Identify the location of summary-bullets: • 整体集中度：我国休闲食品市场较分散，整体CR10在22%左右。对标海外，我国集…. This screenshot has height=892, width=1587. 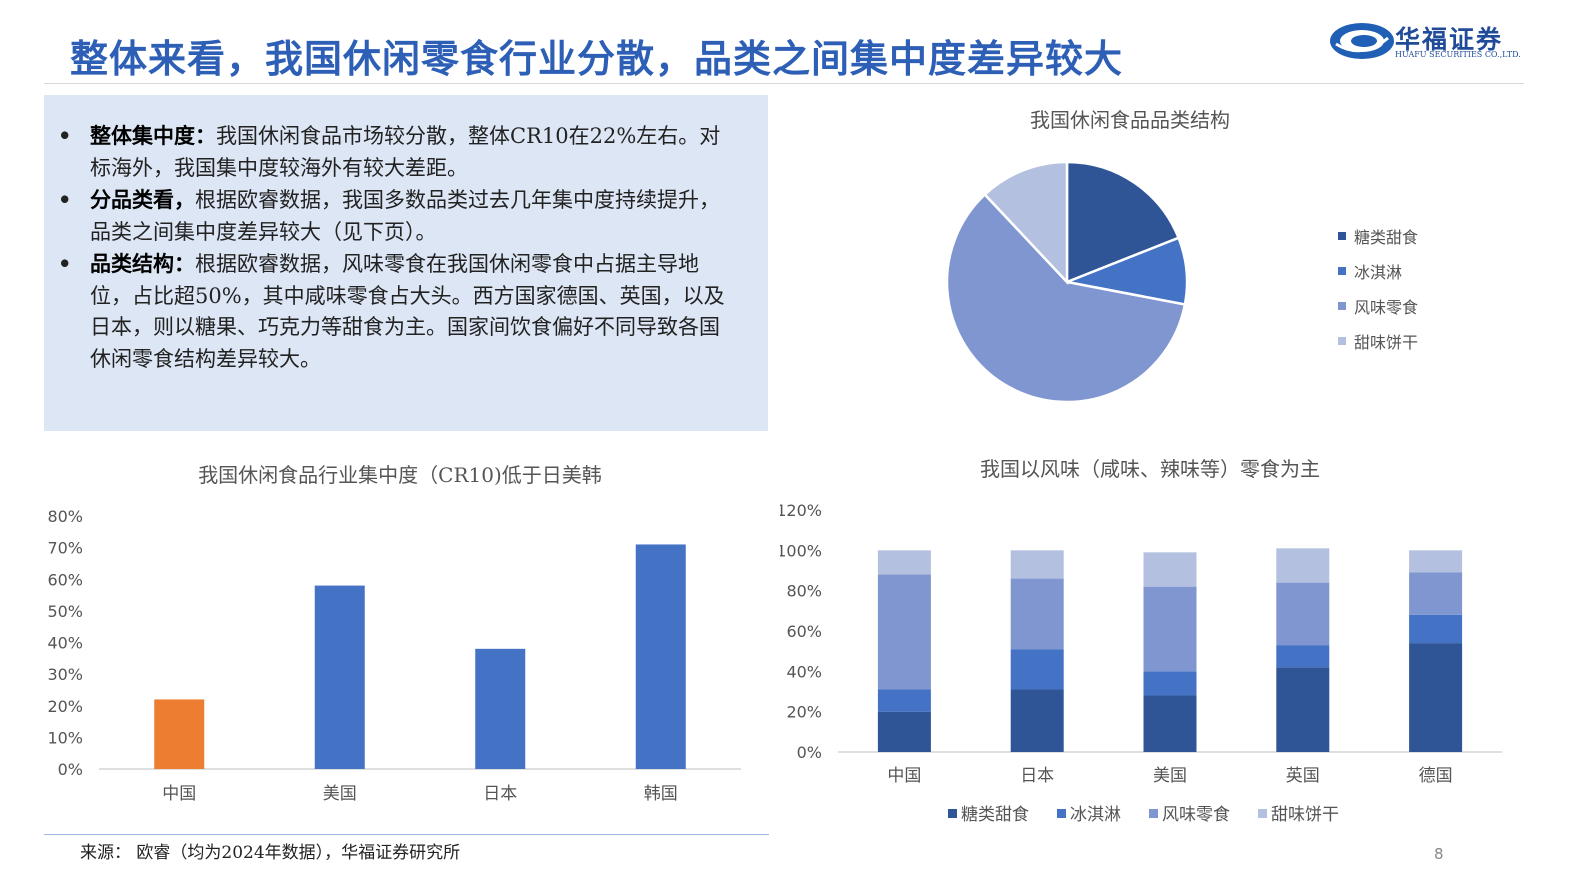
(398, 247).